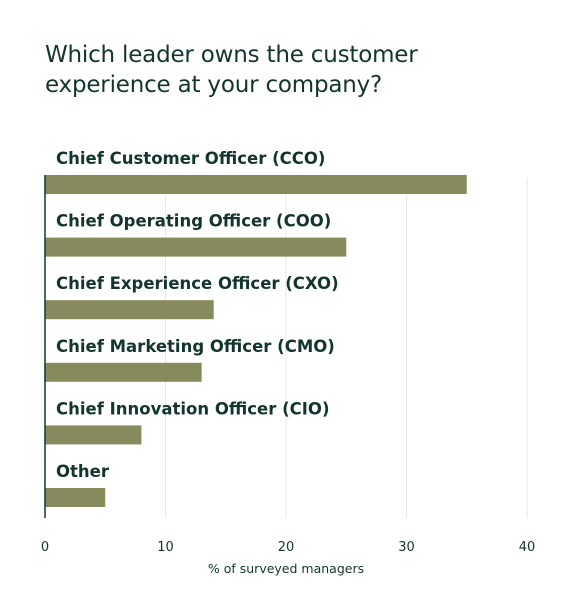 This screenshot has height=612, width=574. I want to click on x-tick-label-20: 20, so click(286, 547).